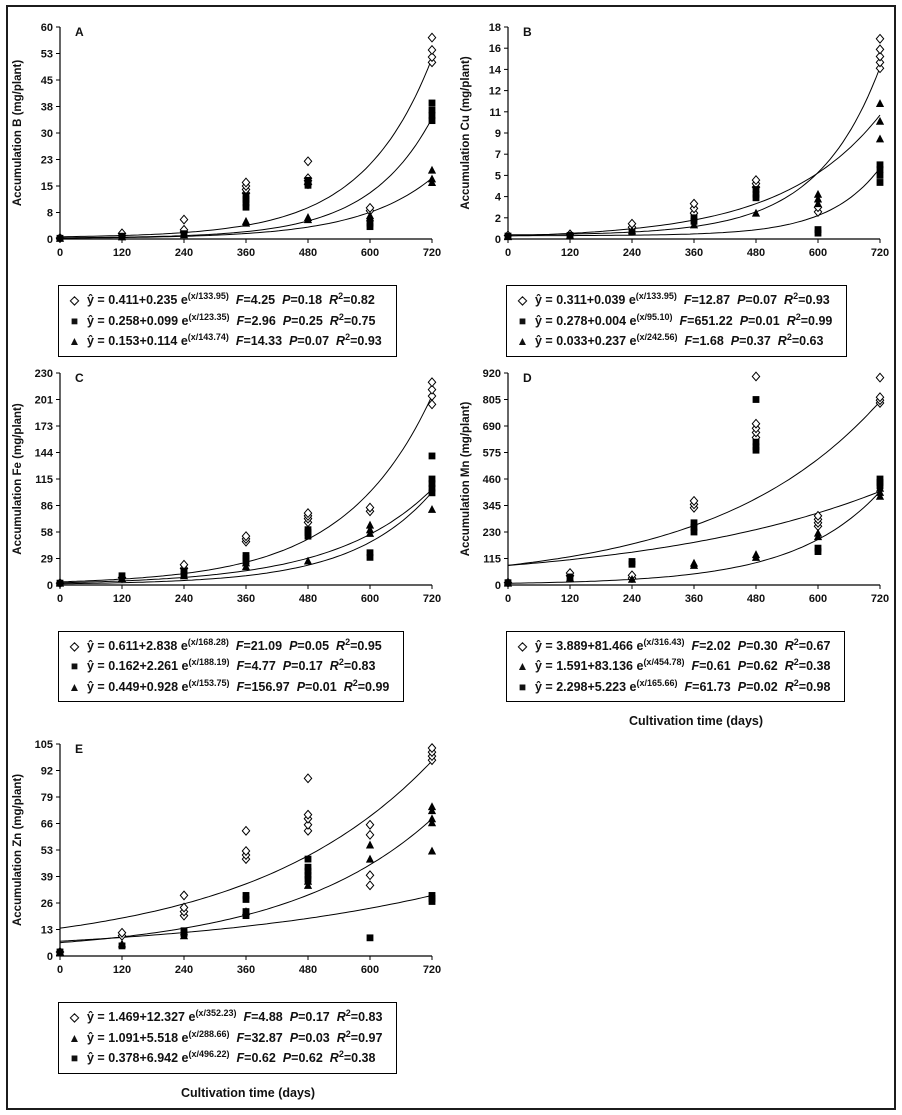 Image resolution: width=902 pixels, height=1115 pixels. Describe the element at coordinates (47, 931) in the screenshot. I see `y-tick-label: 13` at that location.